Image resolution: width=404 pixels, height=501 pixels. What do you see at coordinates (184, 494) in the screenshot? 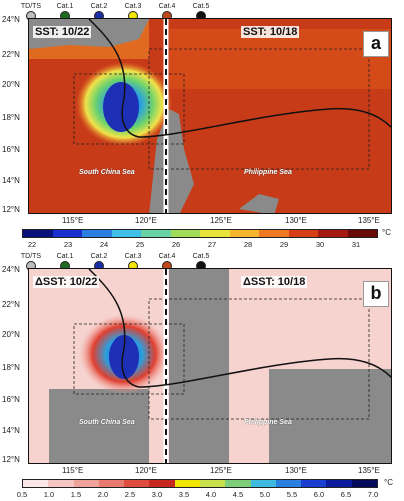
I see `cbar-tick: 3.5` at bounding box center [184, 494].